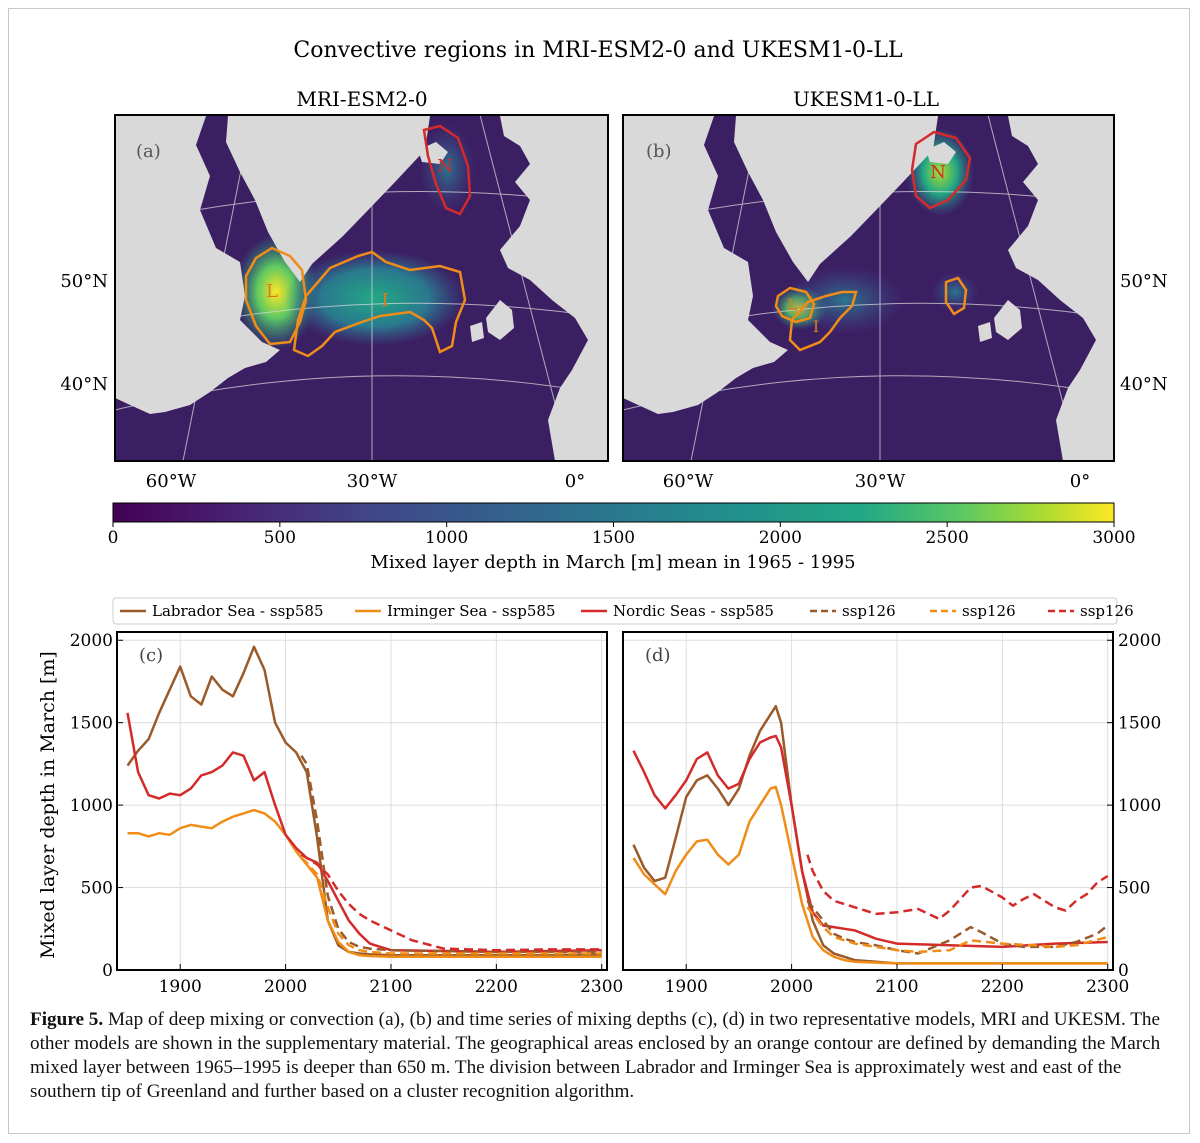  What do you see at coordinates (613, 538) in the screenshot?
I see `colorbar-tick-label: 1500` at bounding box center [613, 538].